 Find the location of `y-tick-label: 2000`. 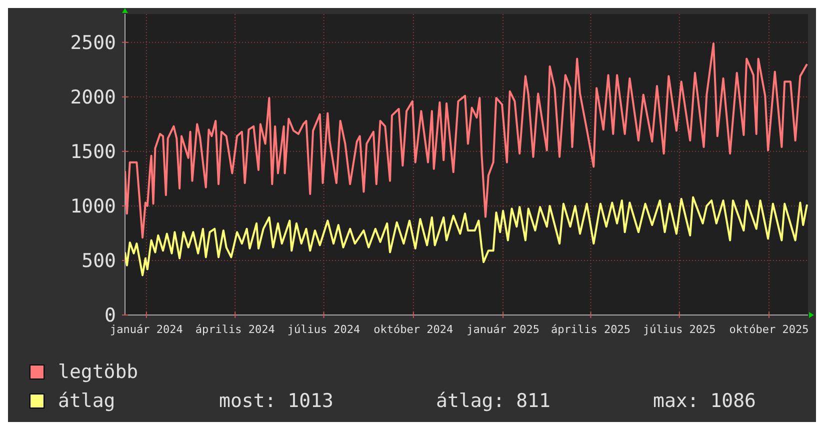

y-tick-label: 2000 is located at coordinates (93, 97).